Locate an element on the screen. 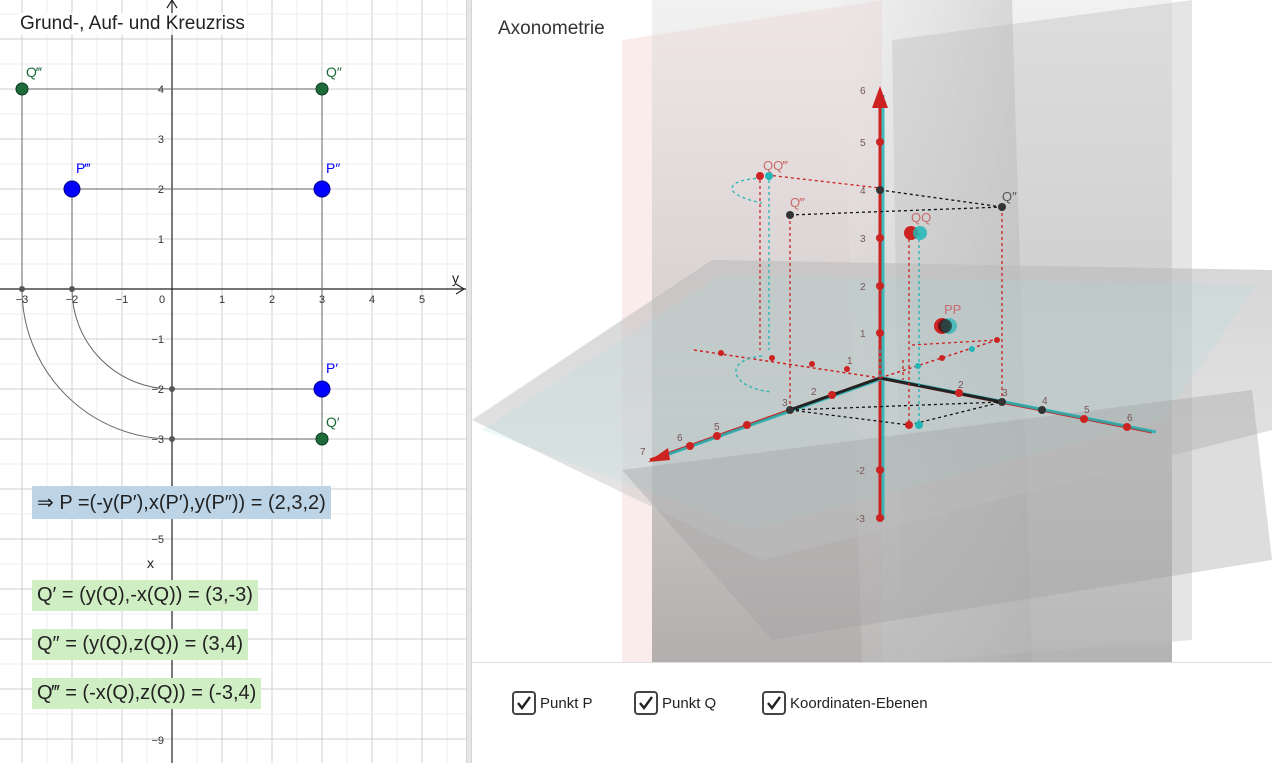 The width and height of the screenshot is (1272, 764). checkbox-label: Koordinaten-Ebenen is located at coordinates (859, 703).